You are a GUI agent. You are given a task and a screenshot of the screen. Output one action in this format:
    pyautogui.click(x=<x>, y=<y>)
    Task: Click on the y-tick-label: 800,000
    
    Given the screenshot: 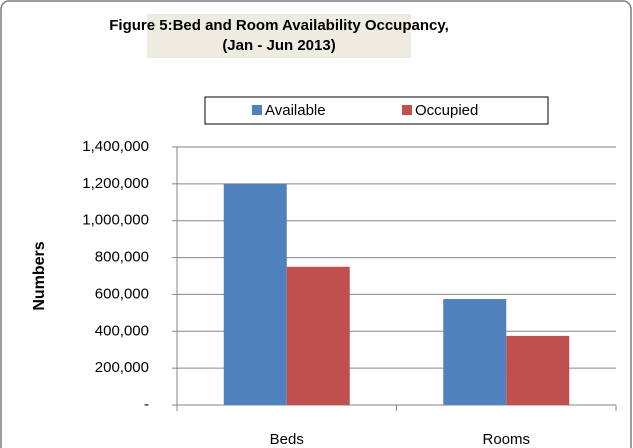 What is the action you would take?
    pyautogui.click(x=122, y=257)
    